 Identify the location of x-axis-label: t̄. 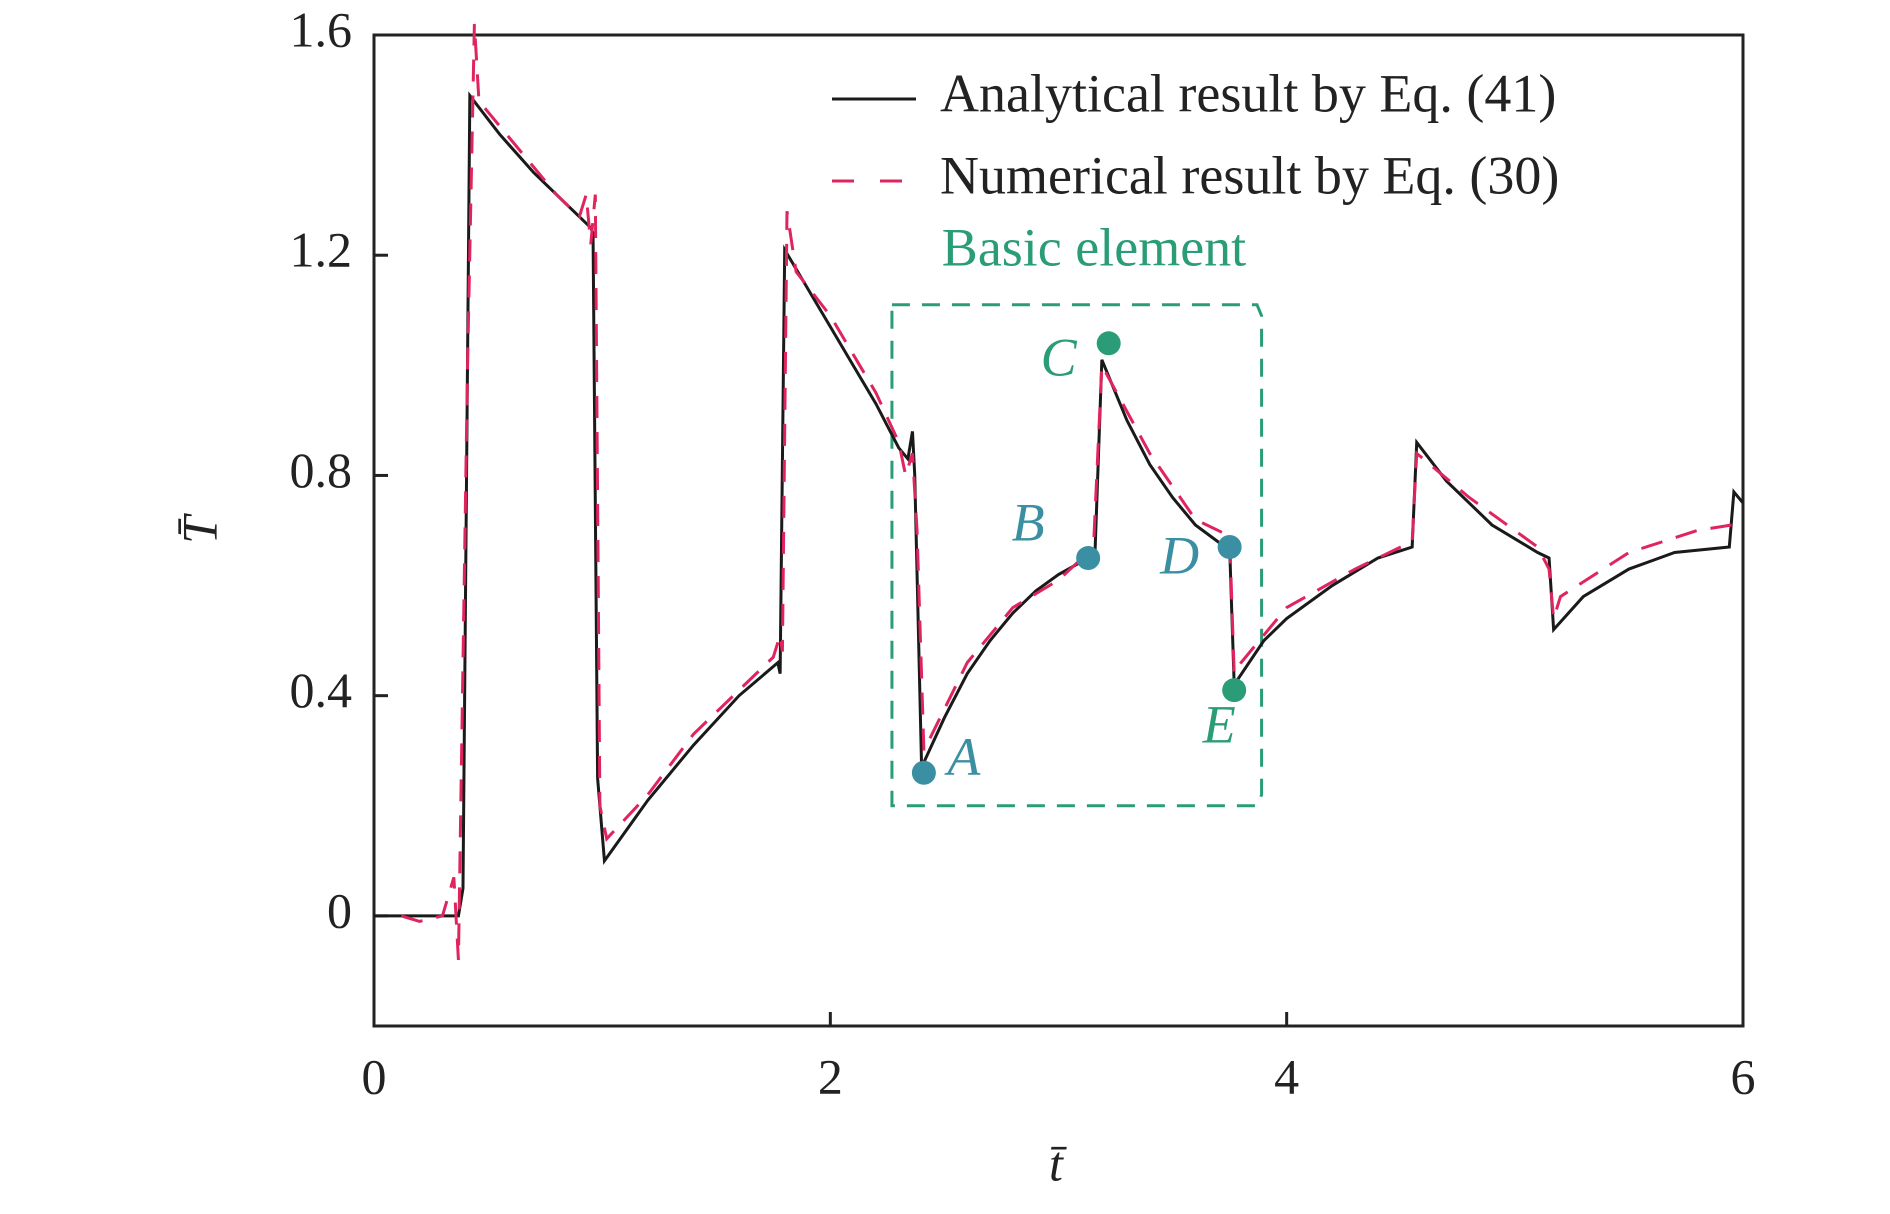
(1058, 1163).